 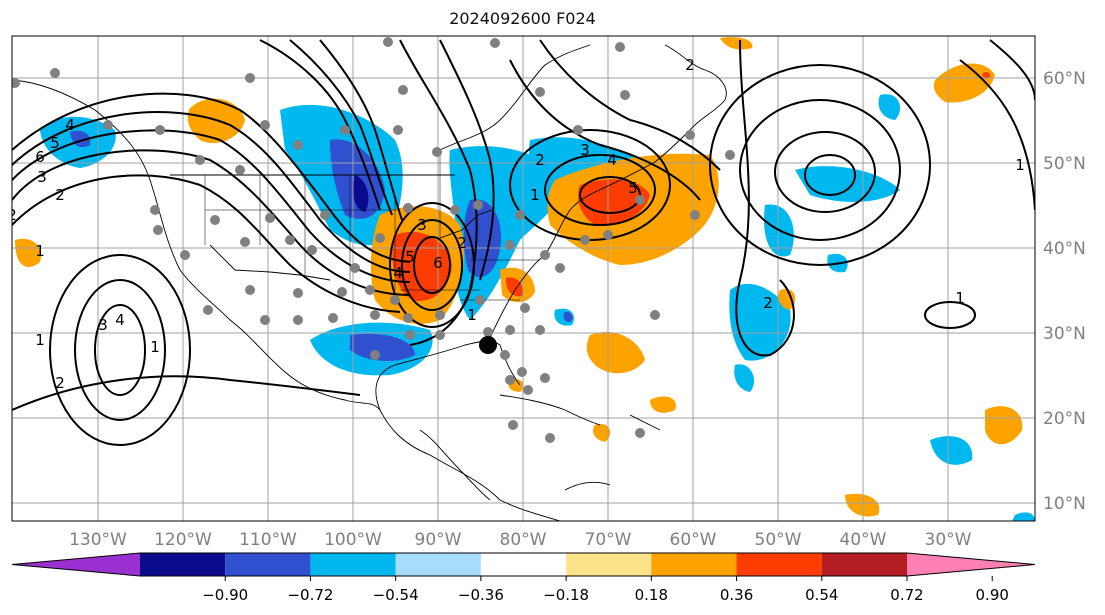 I want to click on longitude-label: 40°W, so click(x=863, y=540).